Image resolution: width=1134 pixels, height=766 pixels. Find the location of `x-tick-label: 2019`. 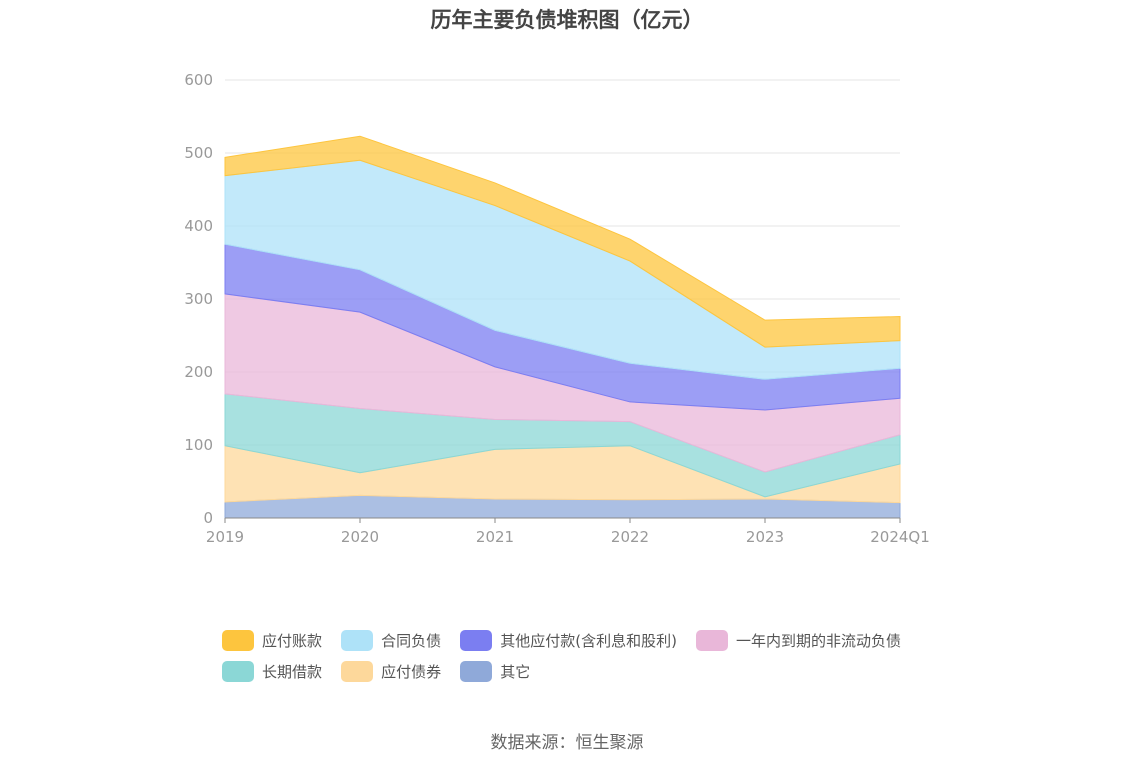

x-tick-label: 2019 is located at coordinates (225, 537).